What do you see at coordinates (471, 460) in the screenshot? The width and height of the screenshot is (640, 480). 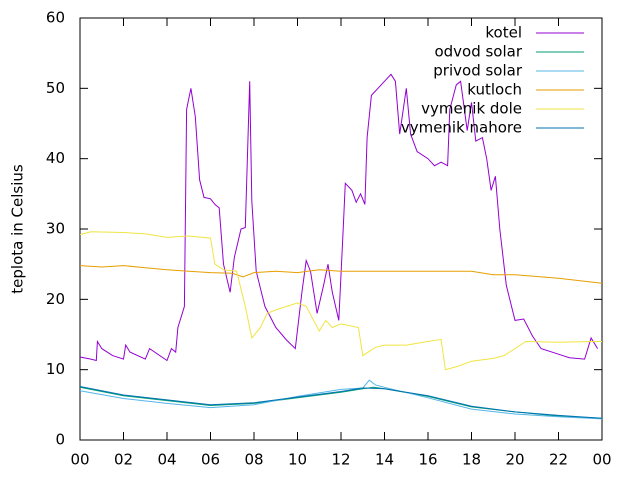 I see `x-tick-label: 18` at bounding box center [471, 460].